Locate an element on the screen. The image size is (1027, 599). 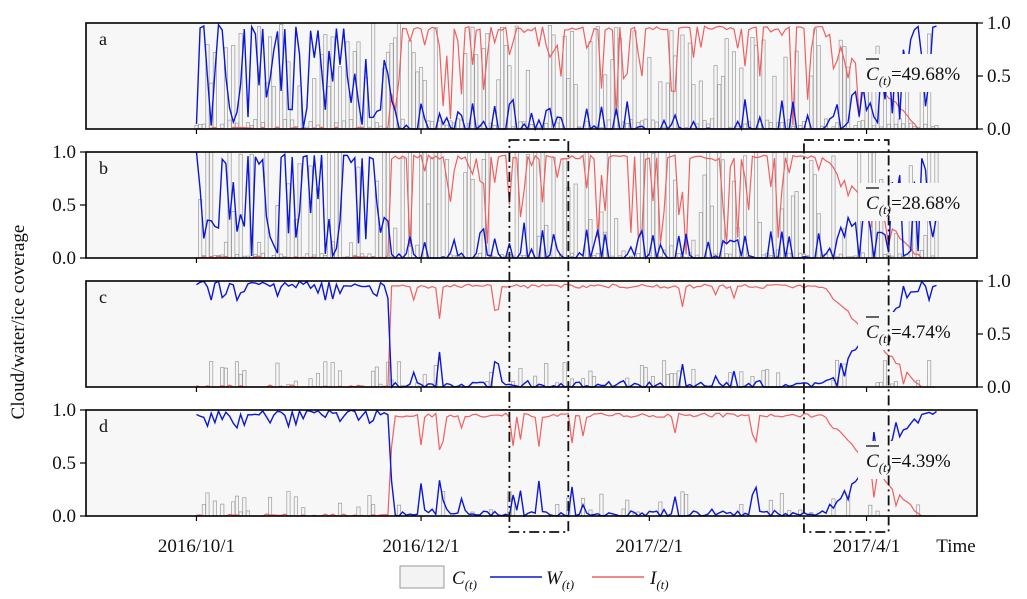
x-axis-label: Time is located at coordinates (955, 546).